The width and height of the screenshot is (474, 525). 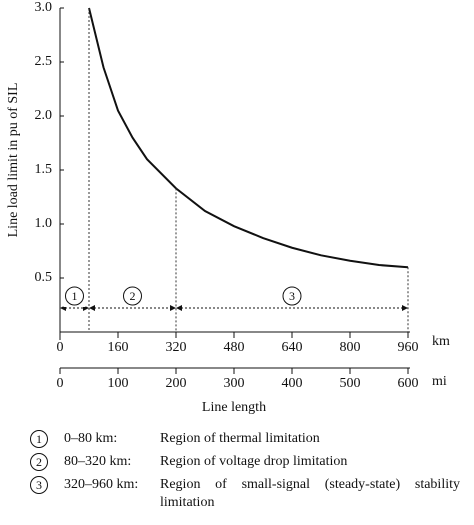 I want to click on region-number: 3, so click(x=292, y=296).